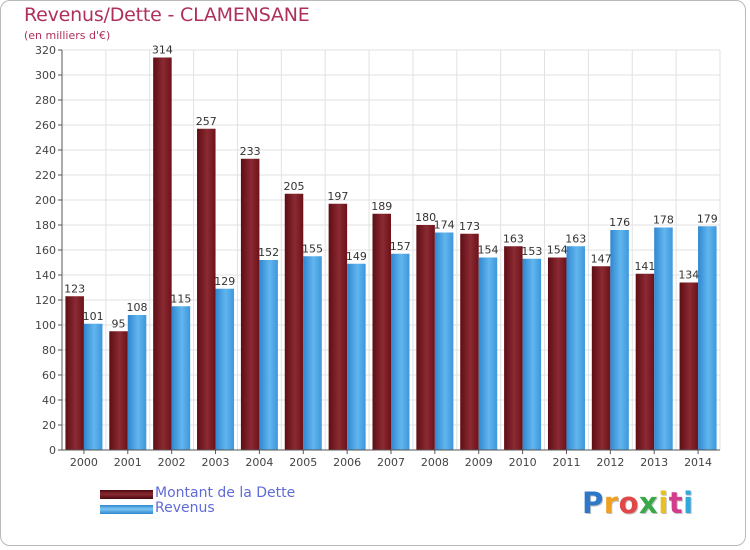  I want to click on y-tick-label: 220, so click(45, 175).